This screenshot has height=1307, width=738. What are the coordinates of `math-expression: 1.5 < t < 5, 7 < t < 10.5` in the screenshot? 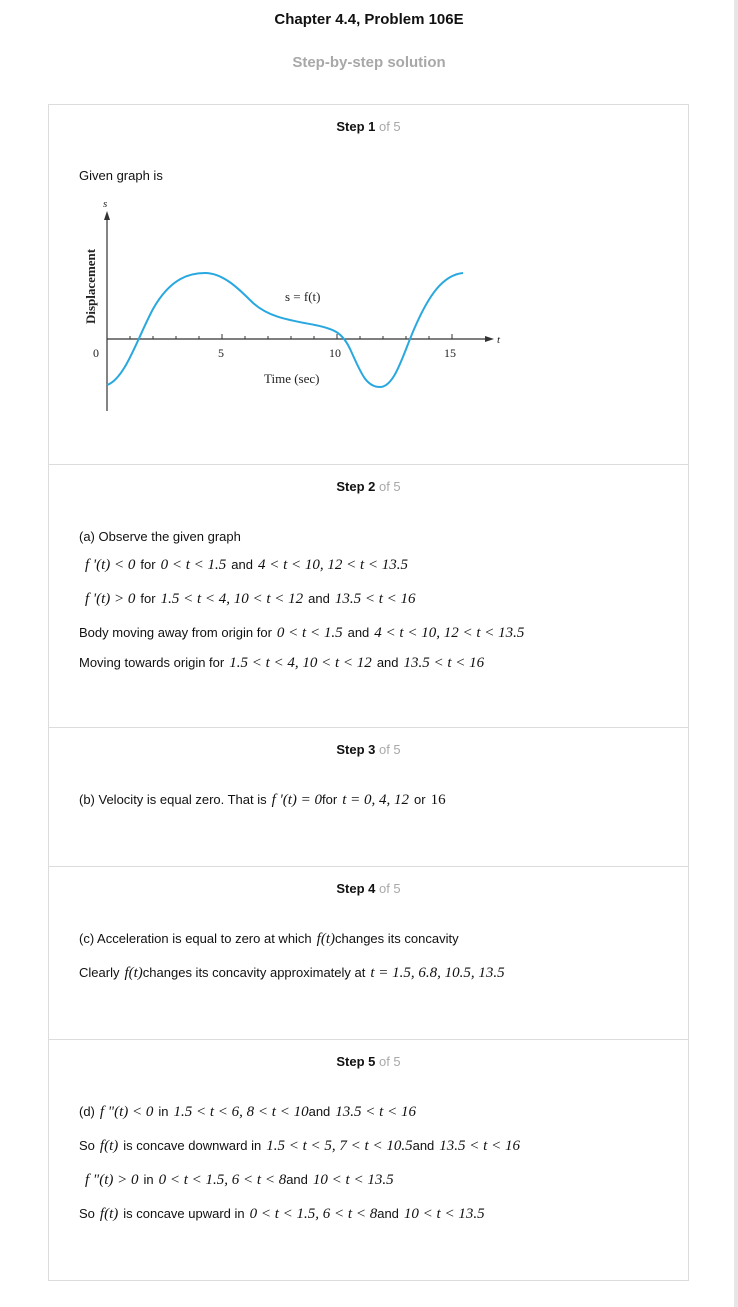 It's located at (339, 1146).